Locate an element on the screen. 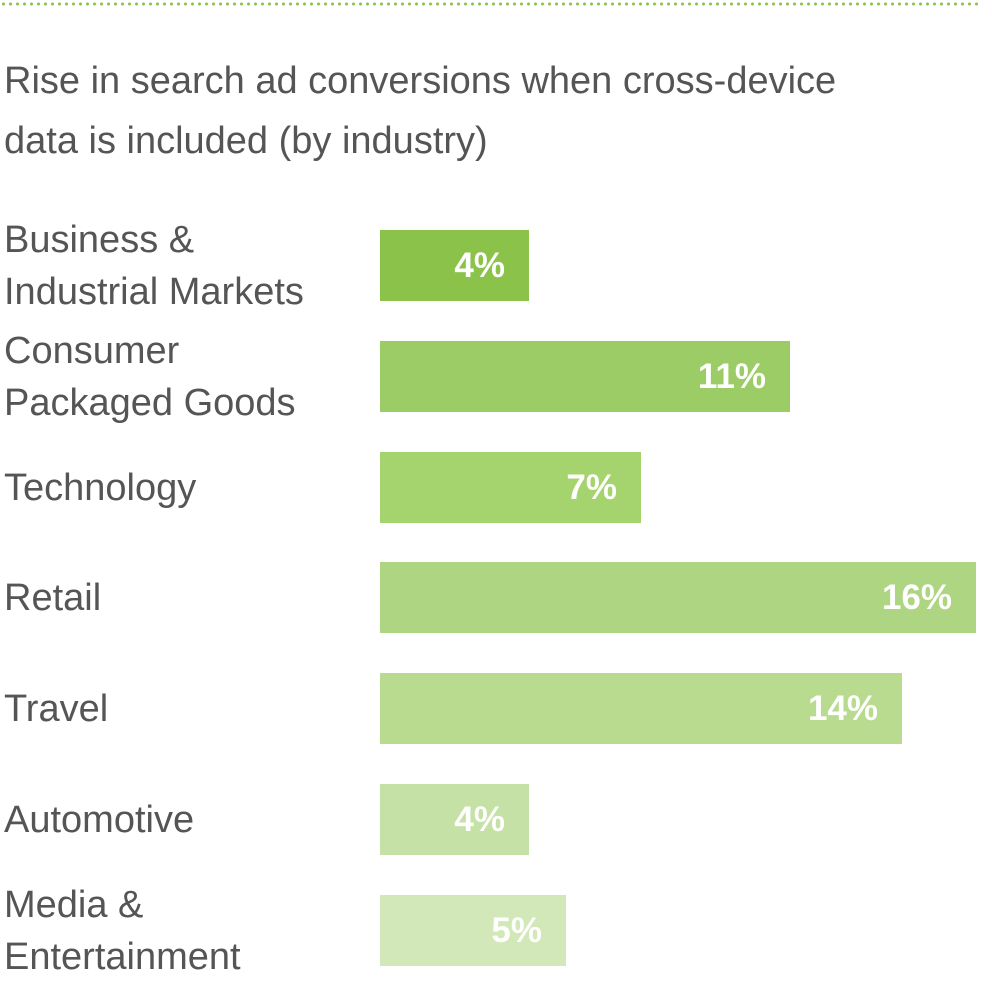  bar: 16% is located at coordinates (678, 597).